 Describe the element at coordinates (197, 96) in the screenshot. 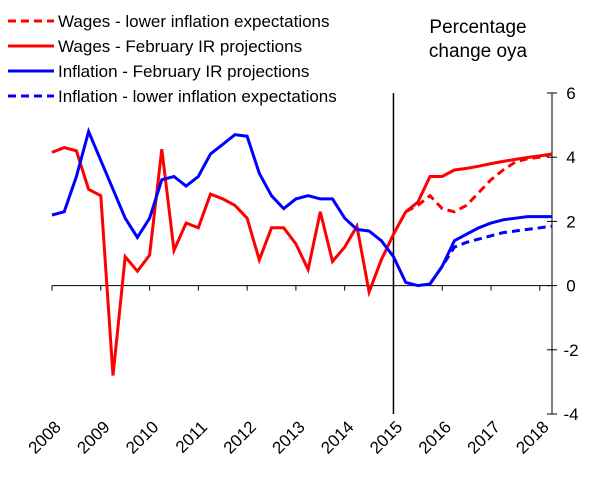

I see `legend-label: Inflation - lower inflation expectations` at that location.